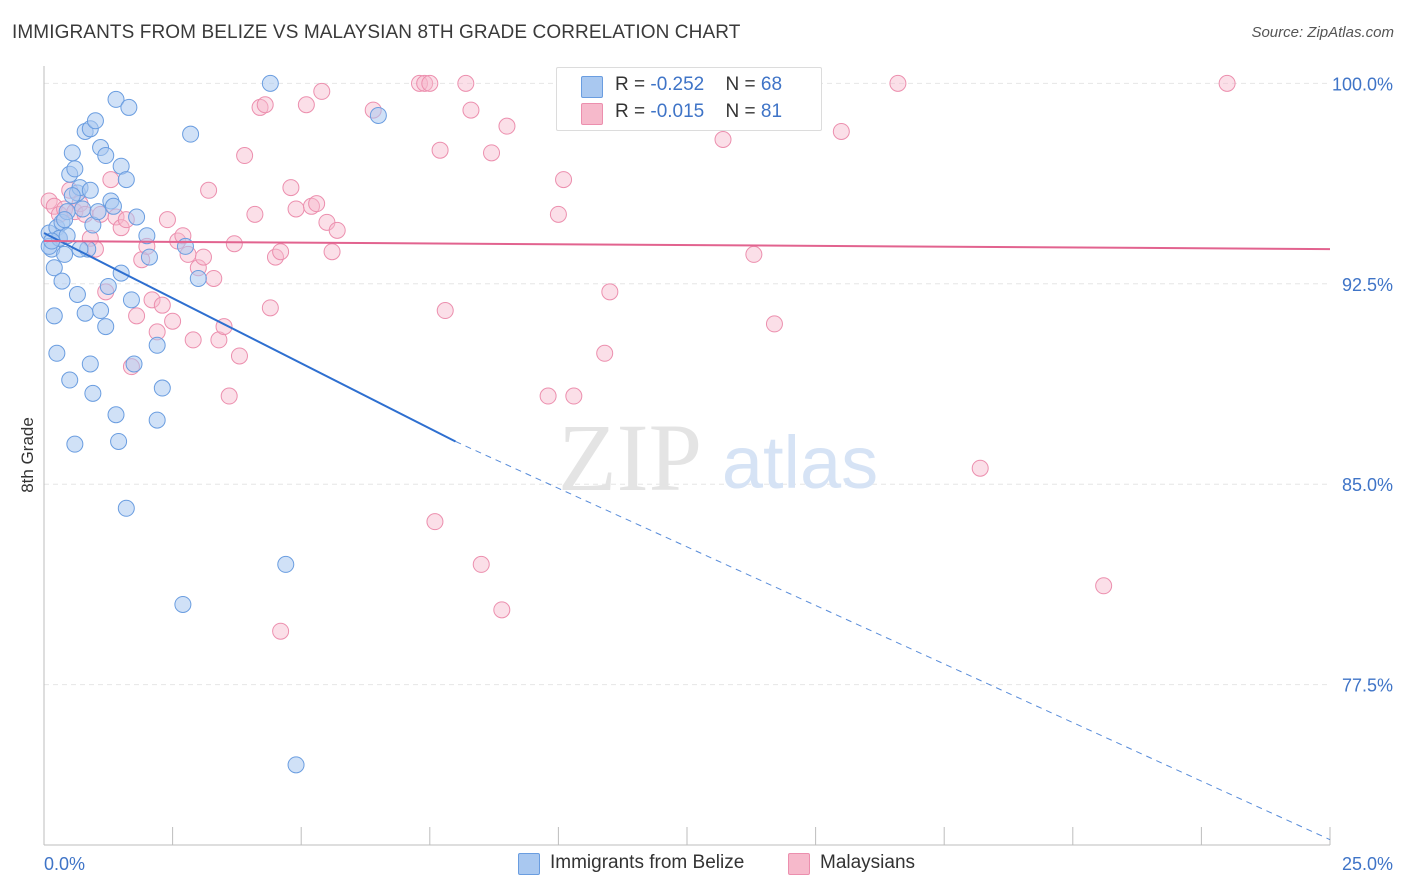 The width and height of the screenshot is (1406, 892). What do you see at coordinates (633, 84) in the screenshot?
I see `belize-r-label: R =` at bounding box center [633, 84].